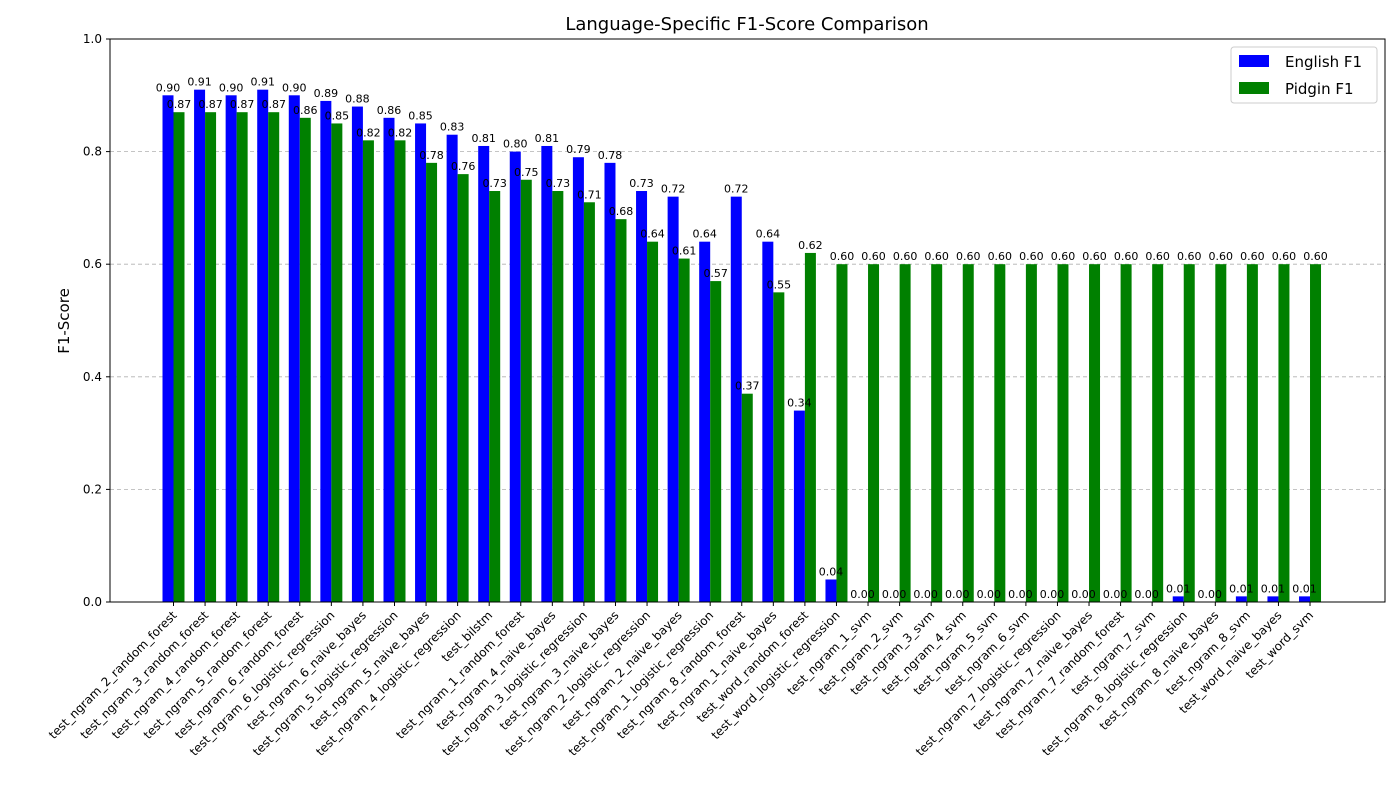 This screenshot has width=1400, height=800. Describe the element at coordinates (92, 377) in the screenshot. I see `y-tick-label: 0.4` at that location.